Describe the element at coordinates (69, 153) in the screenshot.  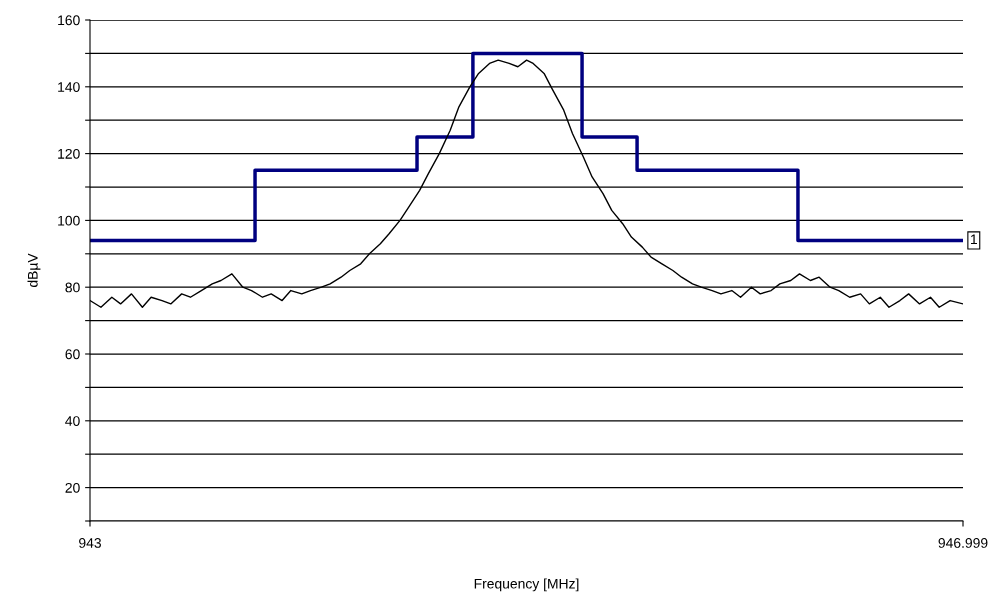
I see `y-tick-label: 120` at that location.